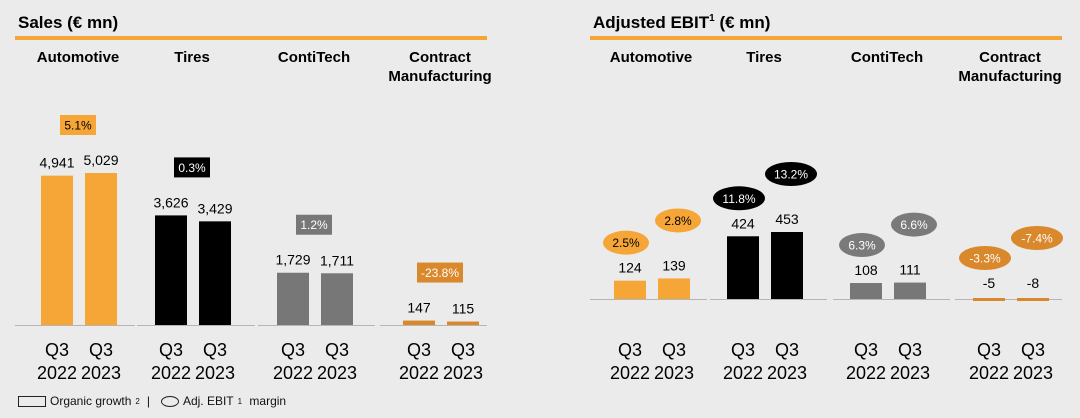  I want to click on tick-year-0-2-0: 2022, so click(293, 373).